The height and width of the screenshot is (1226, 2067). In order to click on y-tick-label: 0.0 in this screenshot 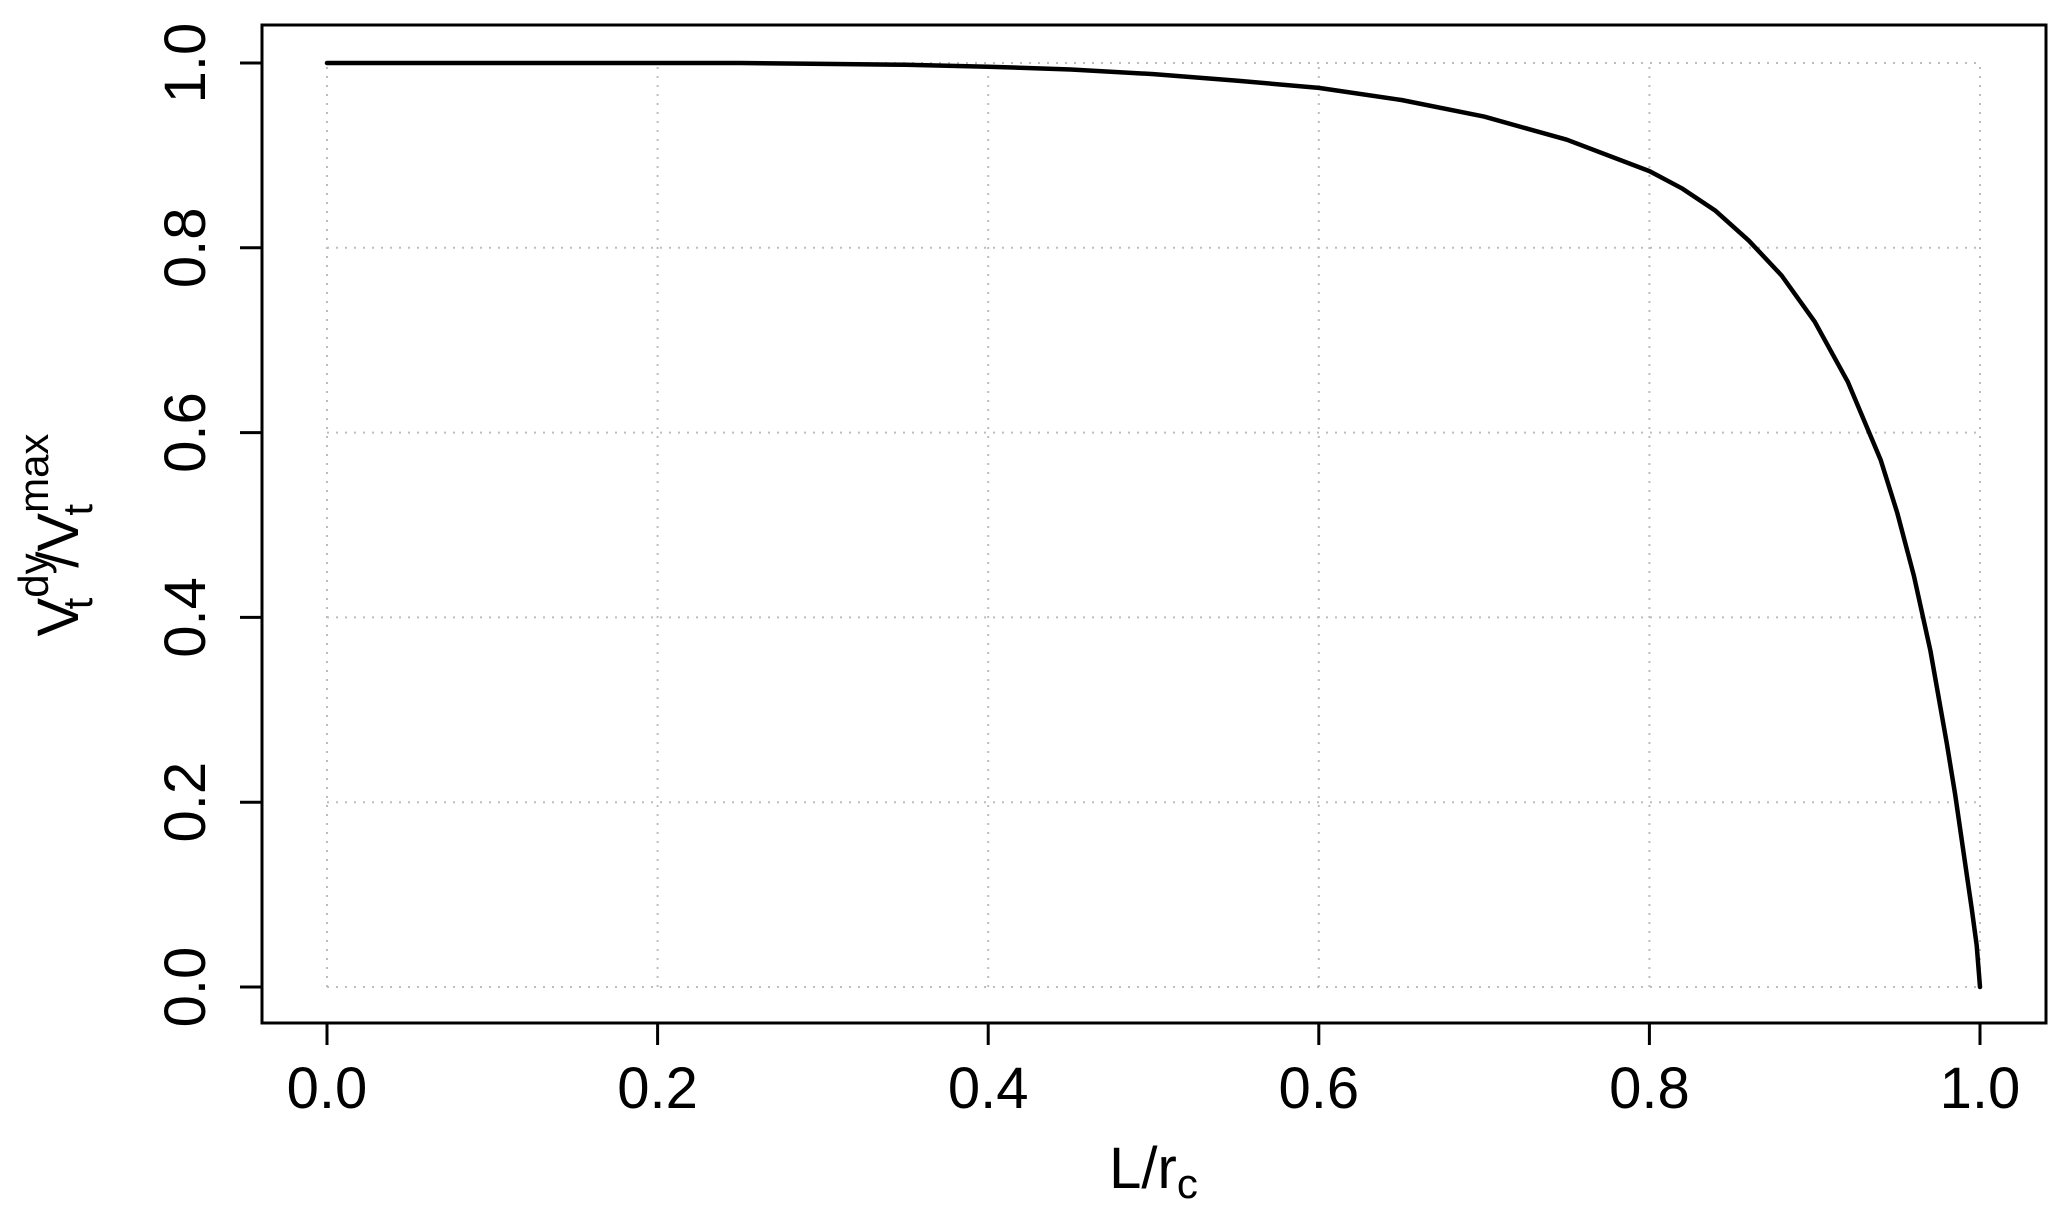, I will do `click(185, 987)`.